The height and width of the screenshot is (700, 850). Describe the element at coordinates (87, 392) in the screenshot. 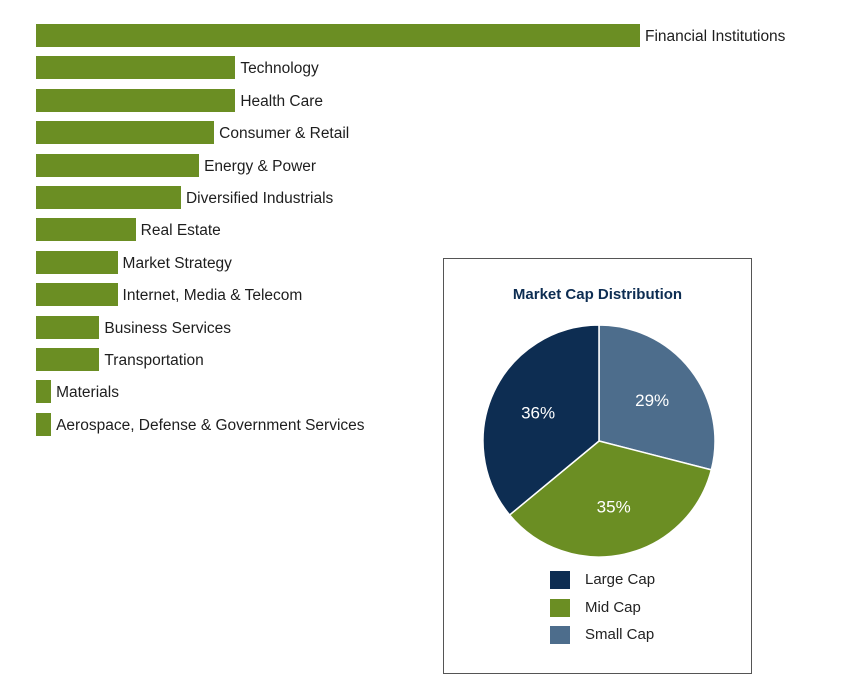

I see `bar-label: Materials` at that location.